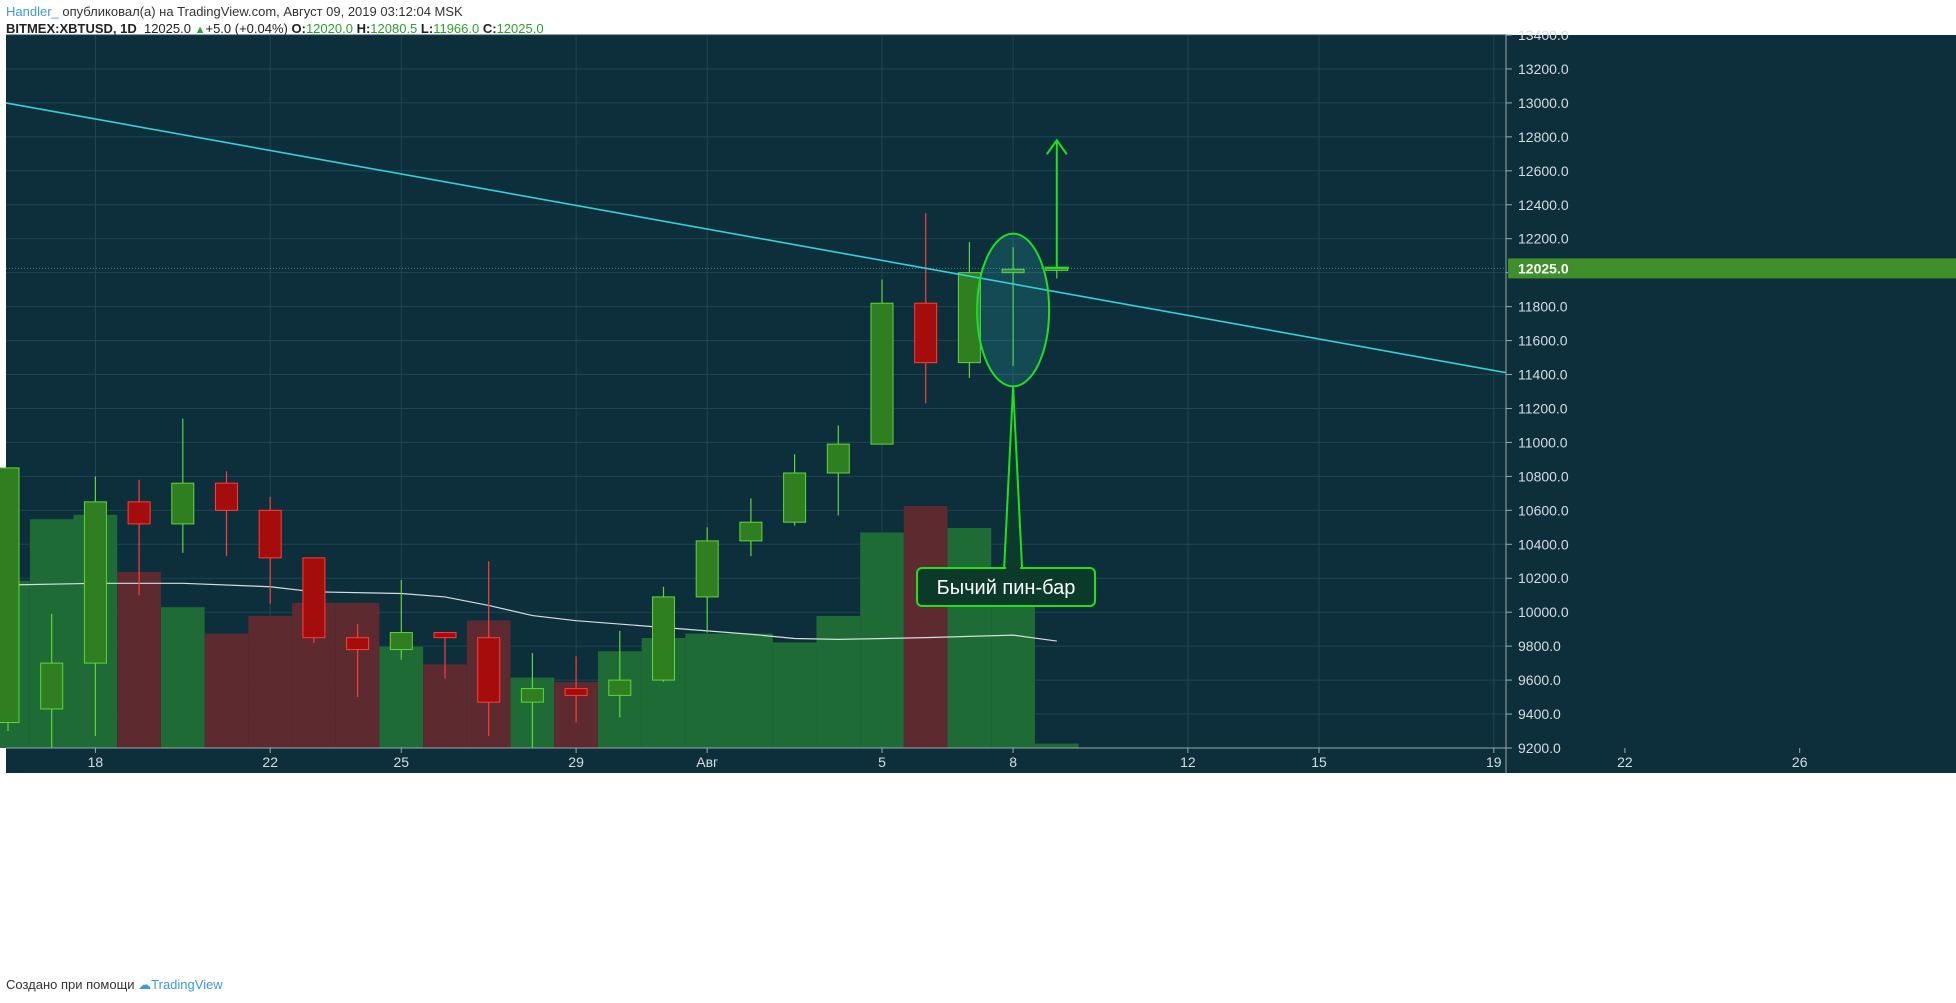 This screenshot has width=1956, height=1003. Describe the element at coordinates (114, 985) in the screenshot. I see `footer: Создано при помощи ☁TradingView` at that location.